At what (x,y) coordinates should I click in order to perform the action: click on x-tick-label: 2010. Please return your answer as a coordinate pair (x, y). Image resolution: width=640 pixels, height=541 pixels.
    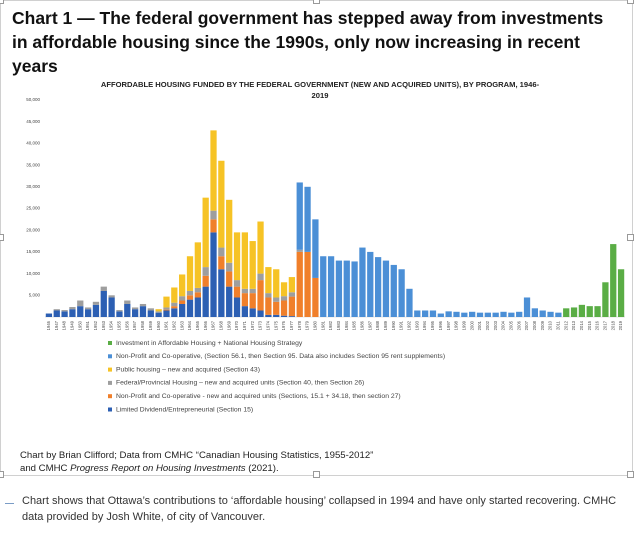
    Looking at the image, I should click on (550, 325).